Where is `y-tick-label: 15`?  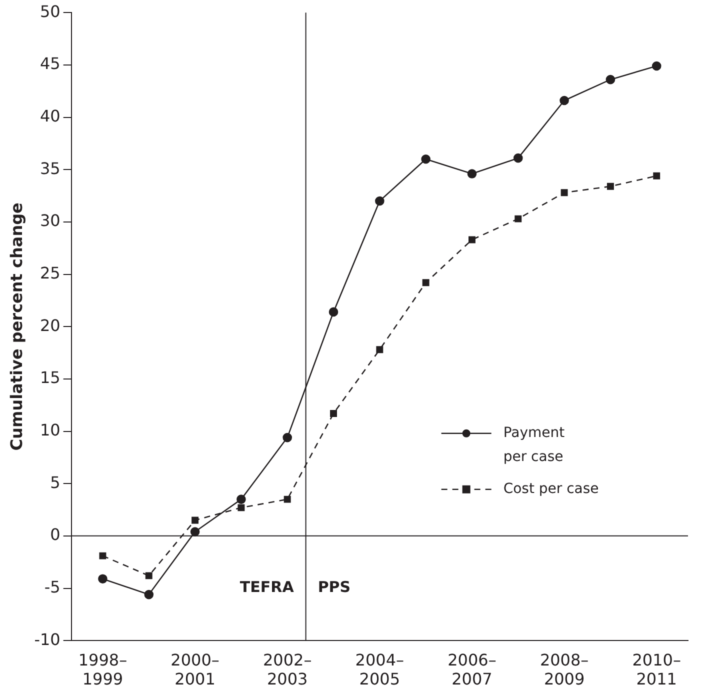
y-tick-label: 15 is located at coordinates (50, 378).